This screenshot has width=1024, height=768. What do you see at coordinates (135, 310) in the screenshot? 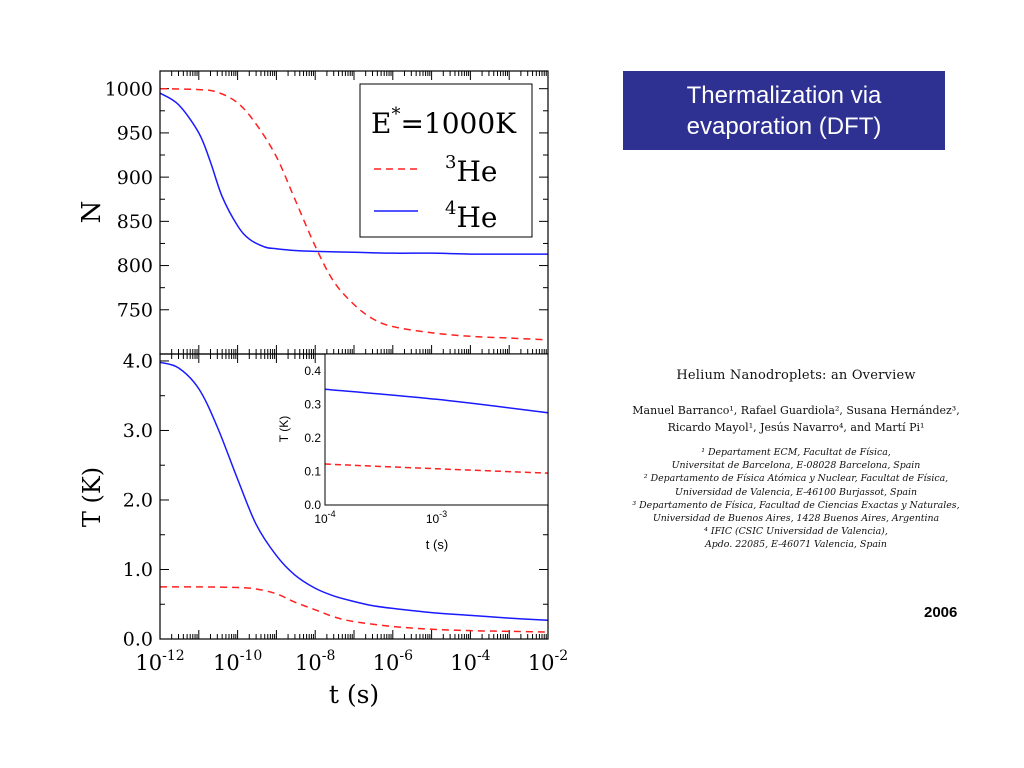
I see `top-y-tick-label: 750` at bounding box center [135, 310].